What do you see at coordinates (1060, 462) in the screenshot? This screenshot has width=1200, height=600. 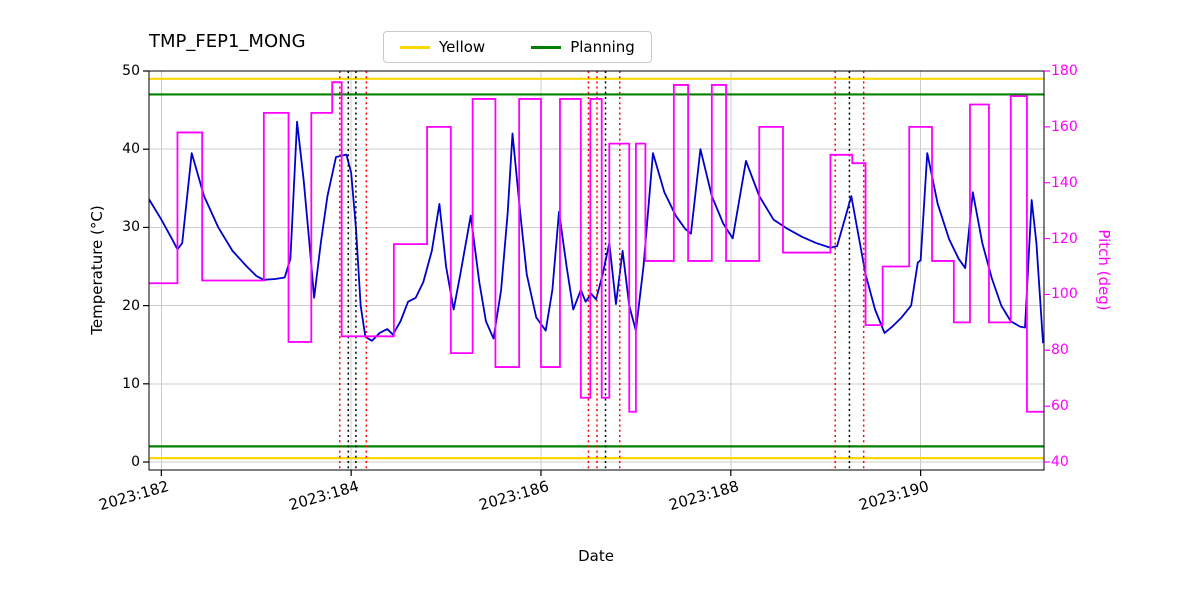 I see `y-right-tick-label: 40` at bounding box center [1060, 462].